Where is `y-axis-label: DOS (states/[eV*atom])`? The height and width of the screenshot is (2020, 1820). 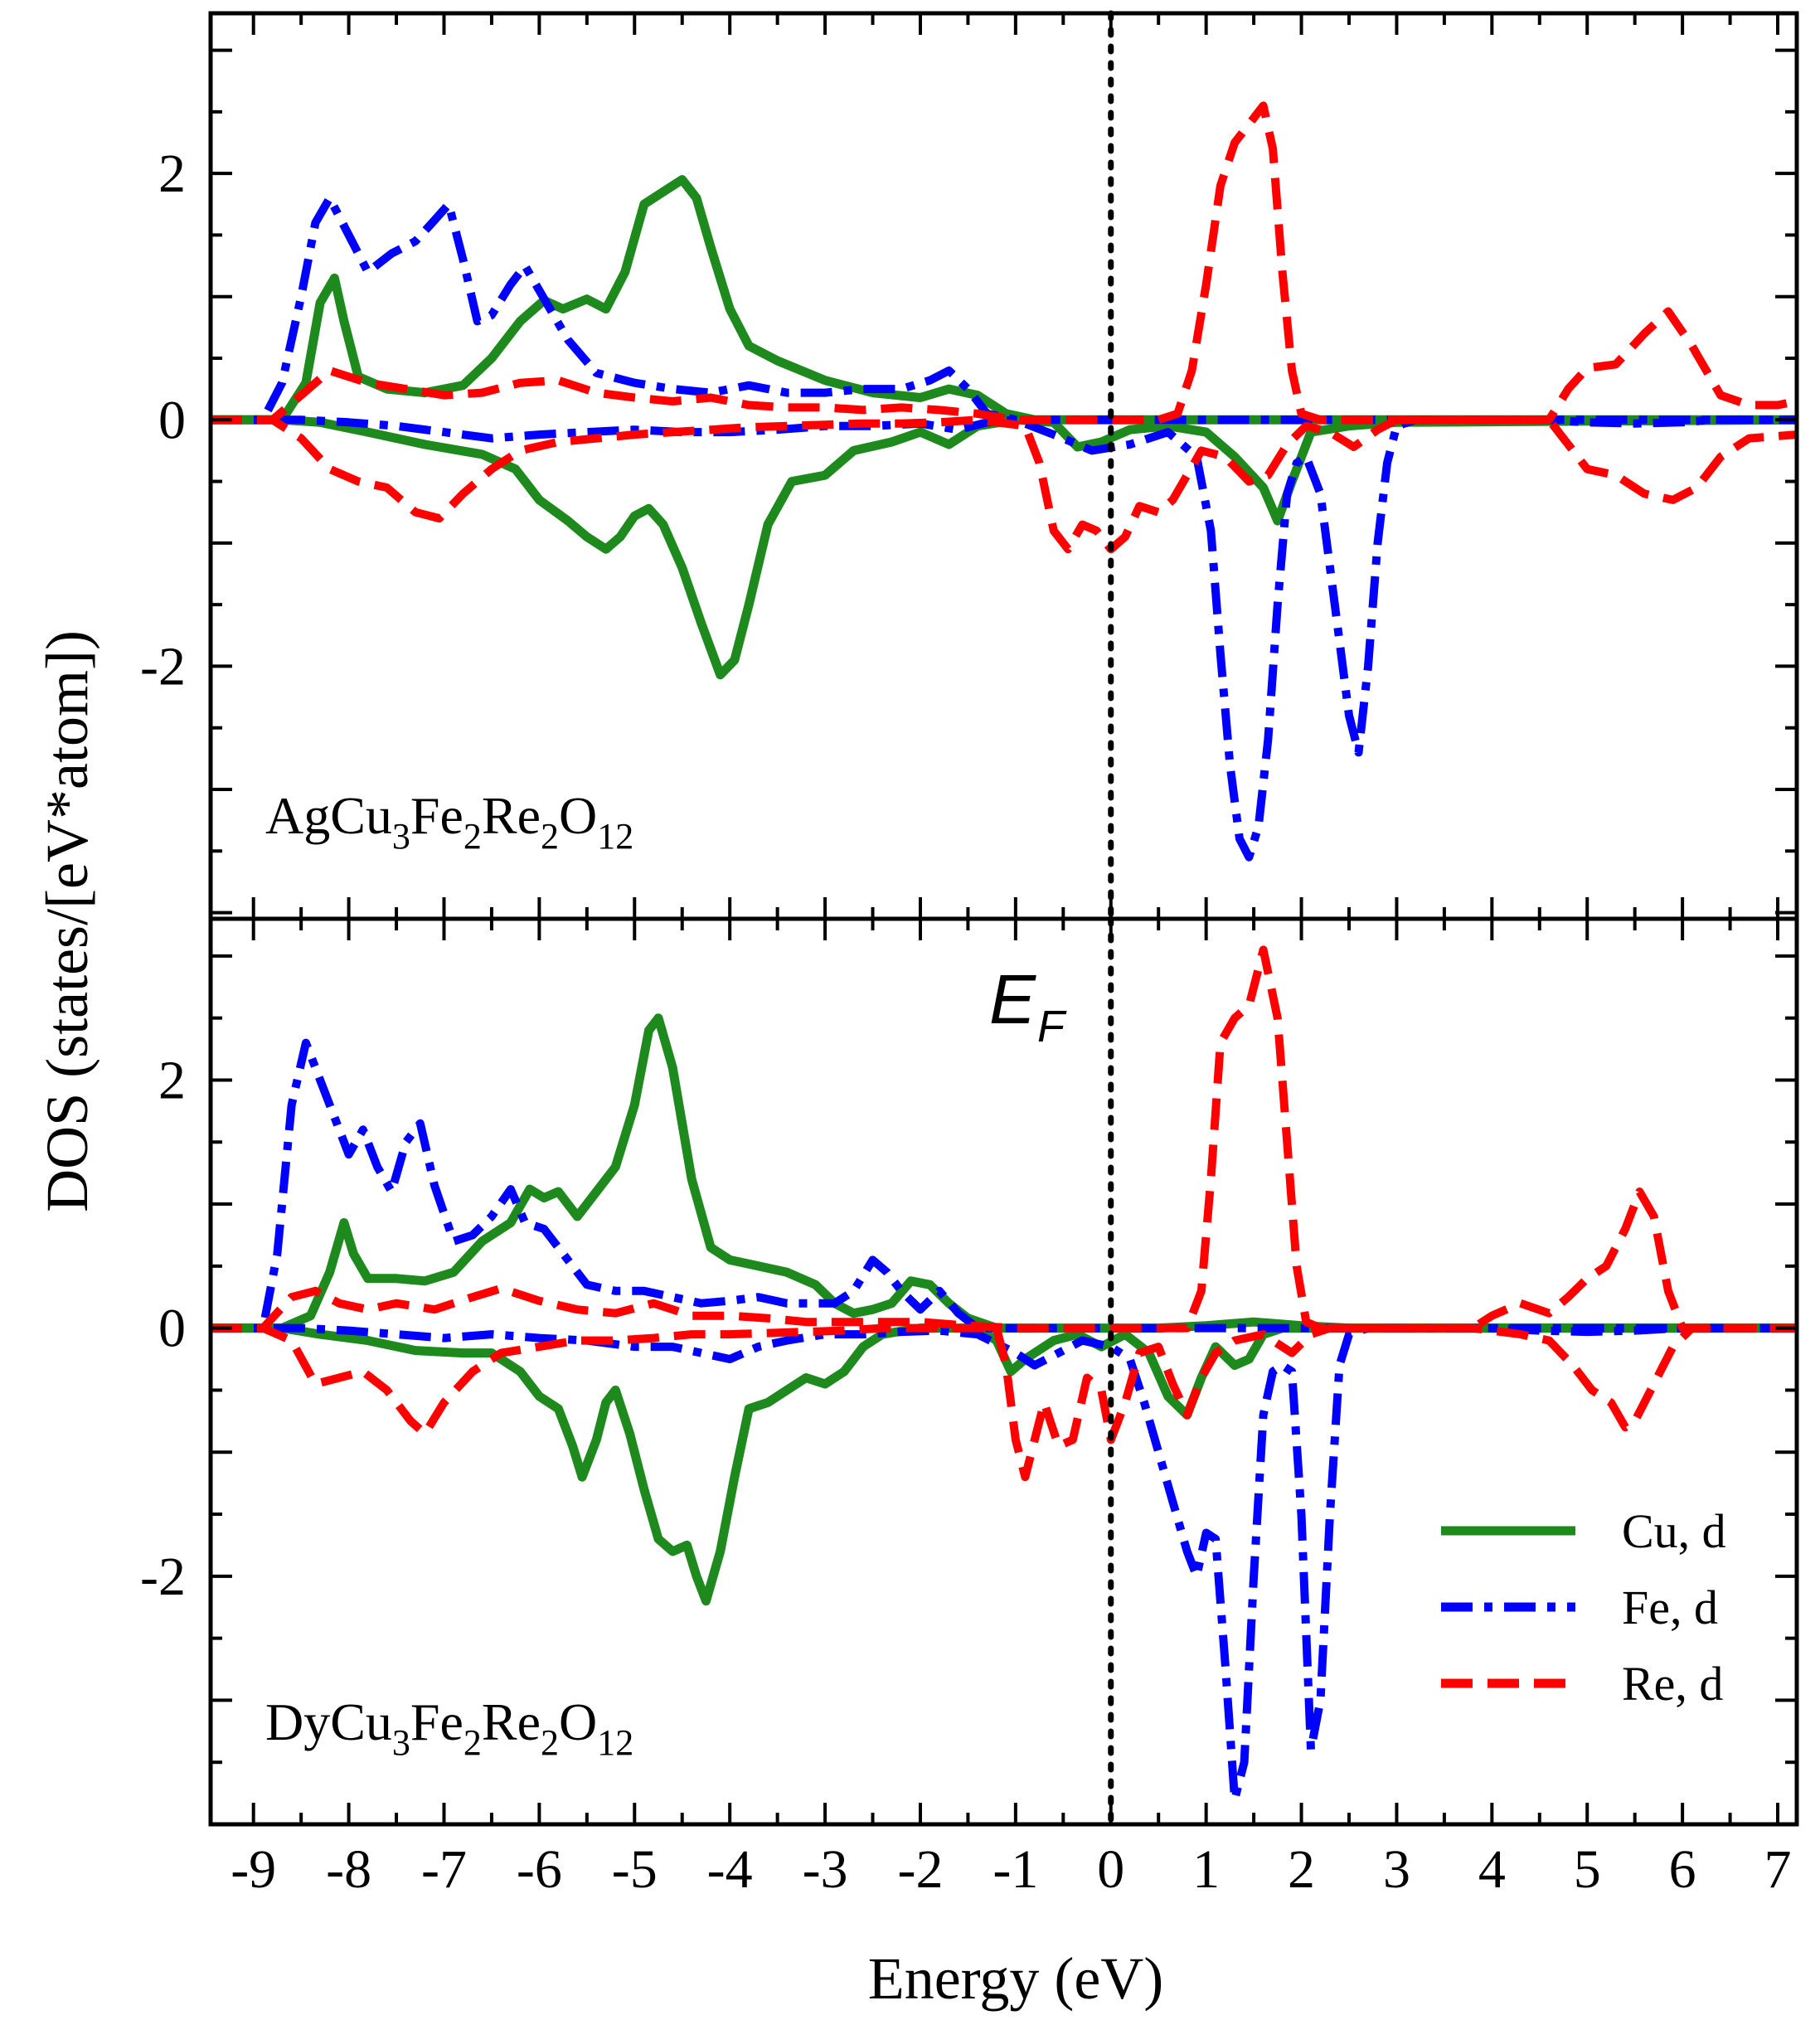
y-axis-label: DOS (states/[eV*atom]) is located at coordinates (67, 921).